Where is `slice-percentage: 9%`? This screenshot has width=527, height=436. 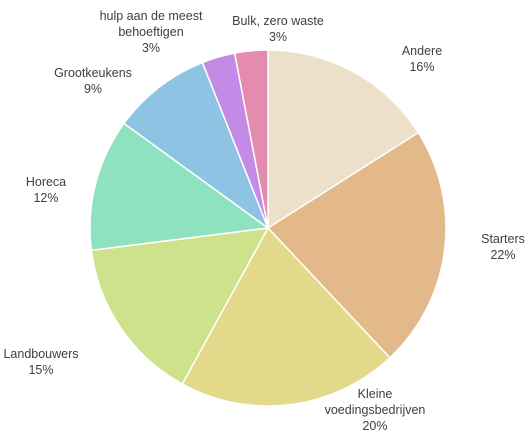 slice-percentage: 9% is located at coordinates (93, 89).